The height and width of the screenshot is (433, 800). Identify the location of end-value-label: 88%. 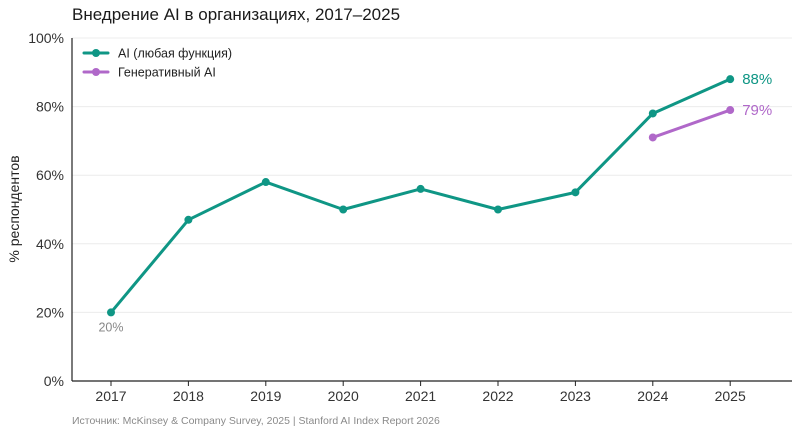
(757, 79).